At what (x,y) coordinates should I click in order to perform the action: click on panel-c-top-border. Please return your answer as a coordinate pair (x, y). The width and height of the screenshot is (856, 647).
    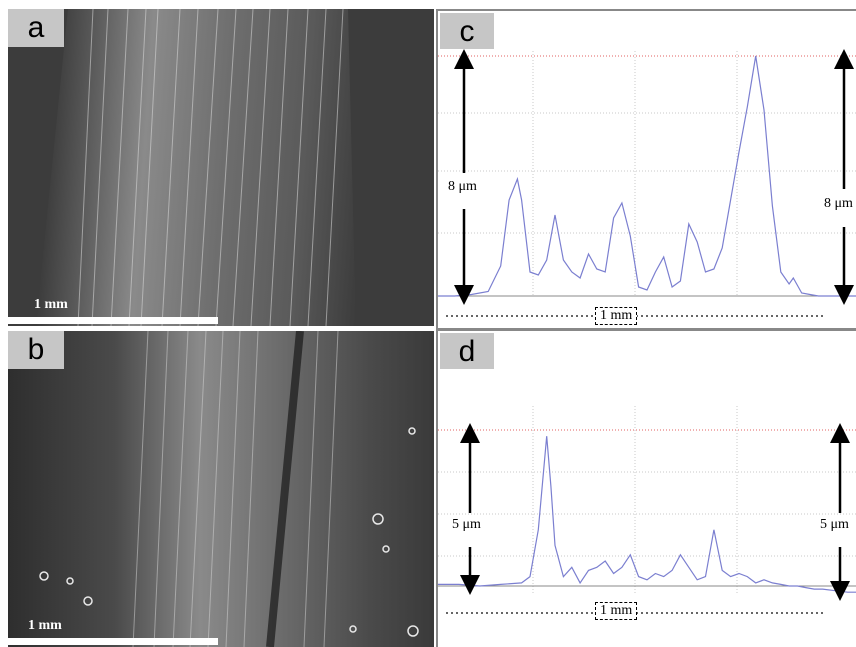
    Looking at the image, I should click on (647, 10).